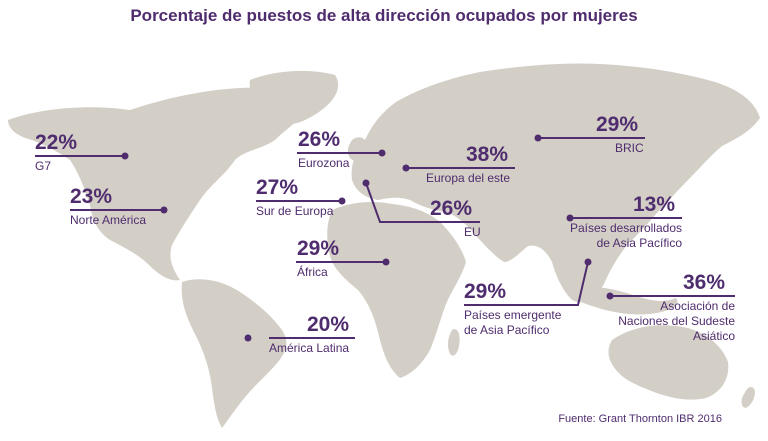 The width and height of the screenshot is (768, 441). Describe the element at coordinates (328, 324) in the screenshot. I see `america-latina-percentage: 20%` at that location.